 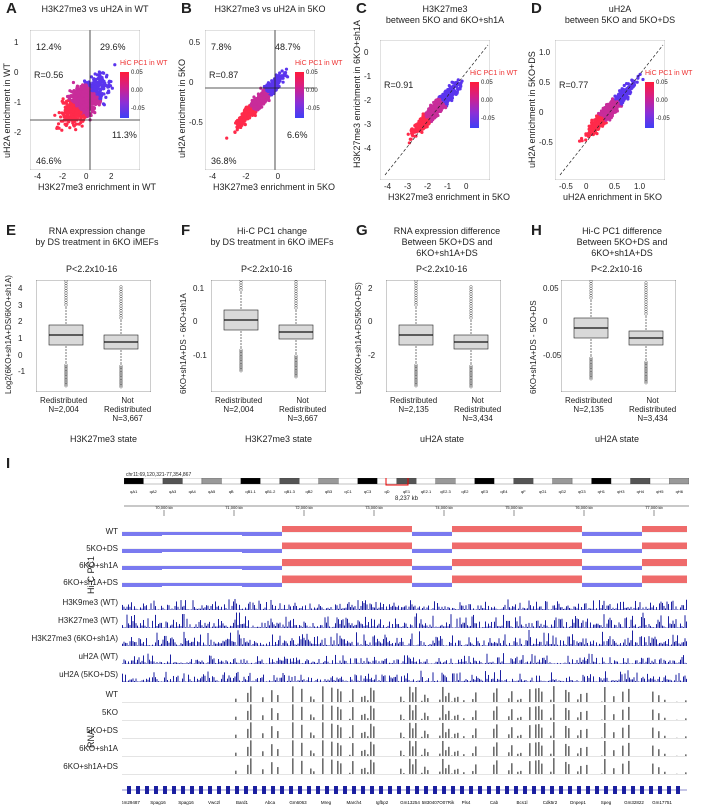 What do you see at coordinates (278, 176) in the screenshot?
I see `x-tick-label: 0` at bounding box center [278, 176].